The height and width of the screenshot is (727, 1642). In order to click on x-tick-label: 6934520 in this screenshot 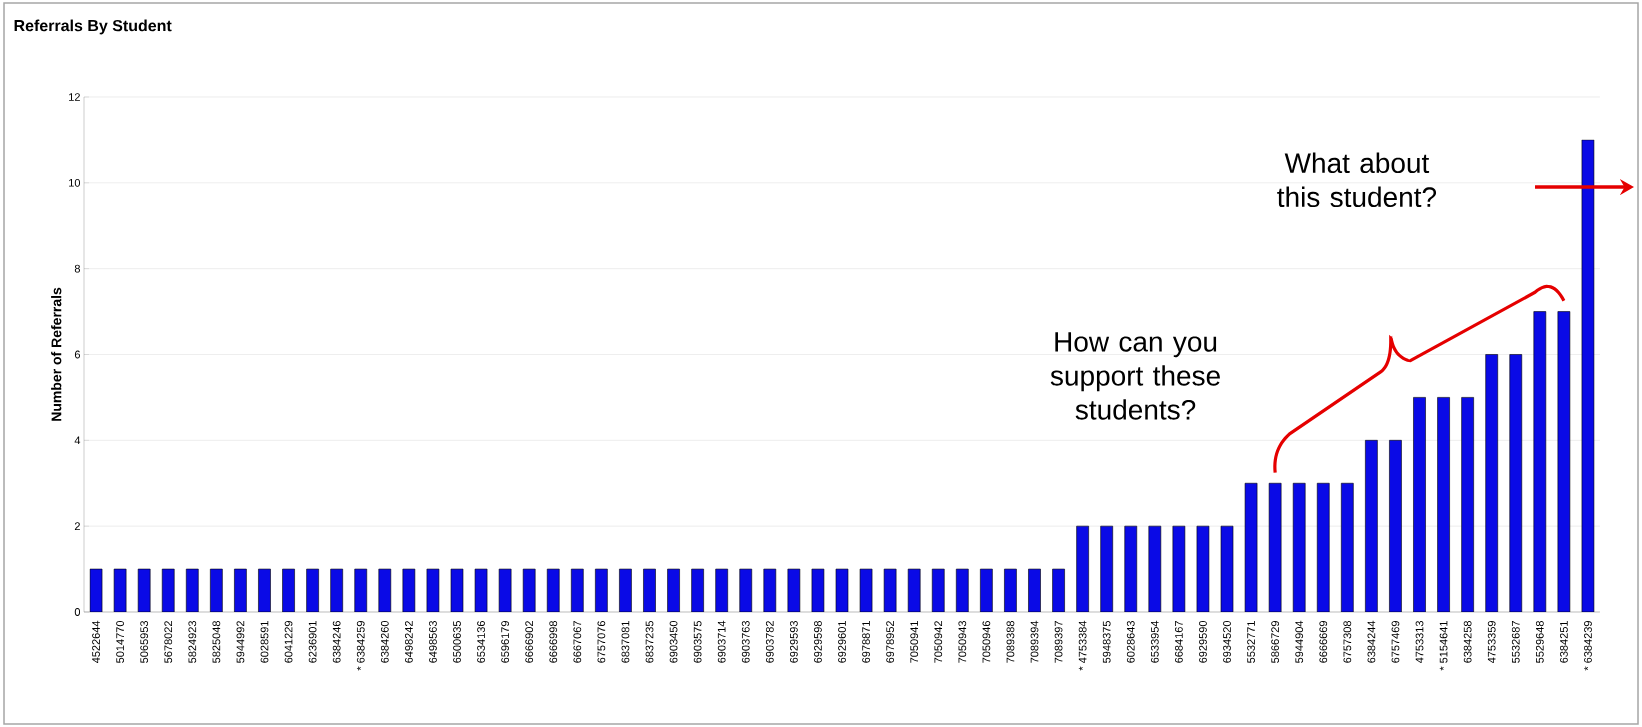, I will do `click(1227, 641)`.